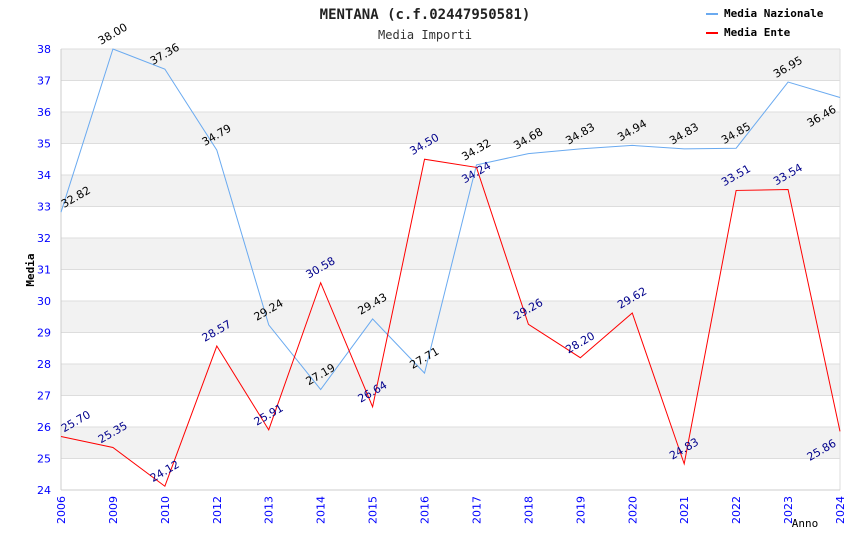  I want to click on x-tick-label: 2019, so click(580, 510).